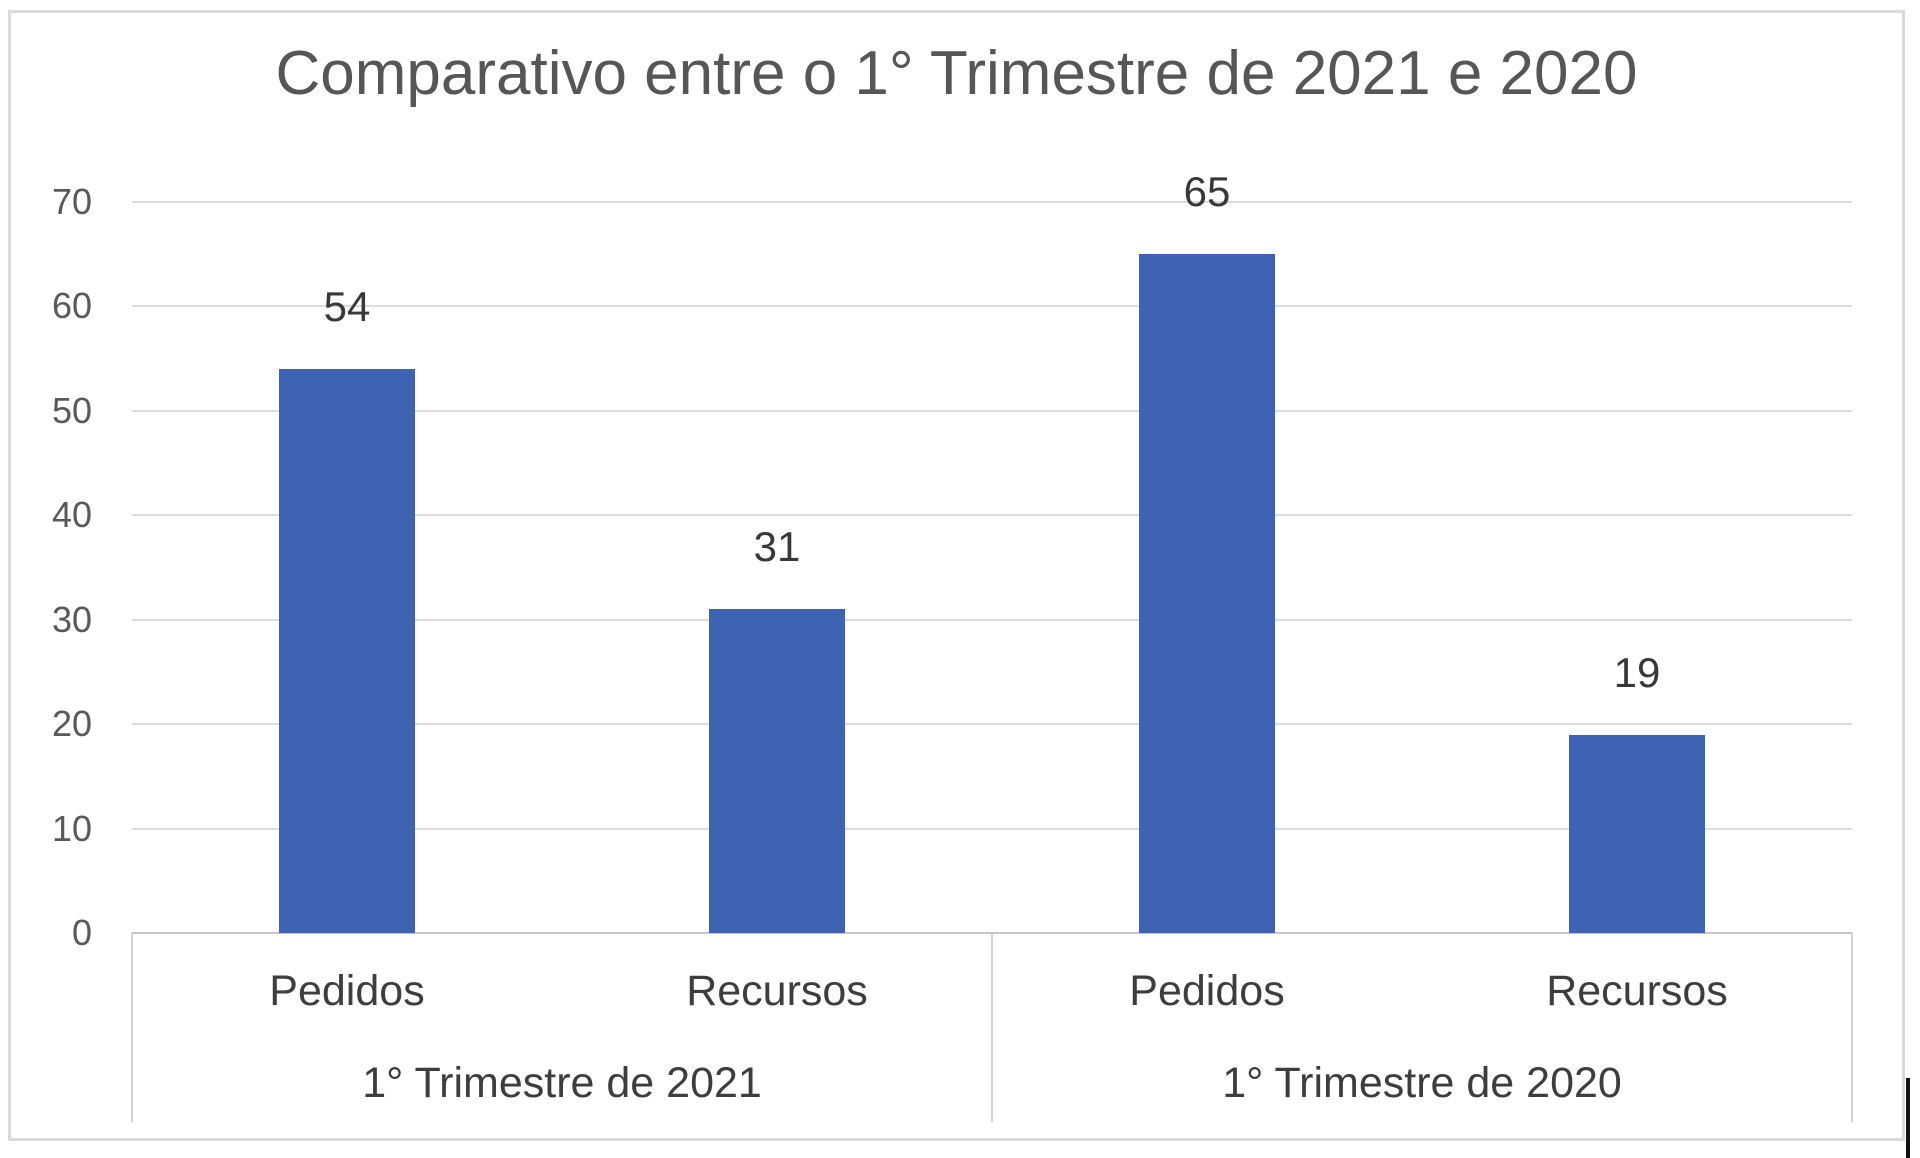 This screenshot has height=1158, width=1920. I want to click on y-tick-label-10: 10, so click(71, 828).